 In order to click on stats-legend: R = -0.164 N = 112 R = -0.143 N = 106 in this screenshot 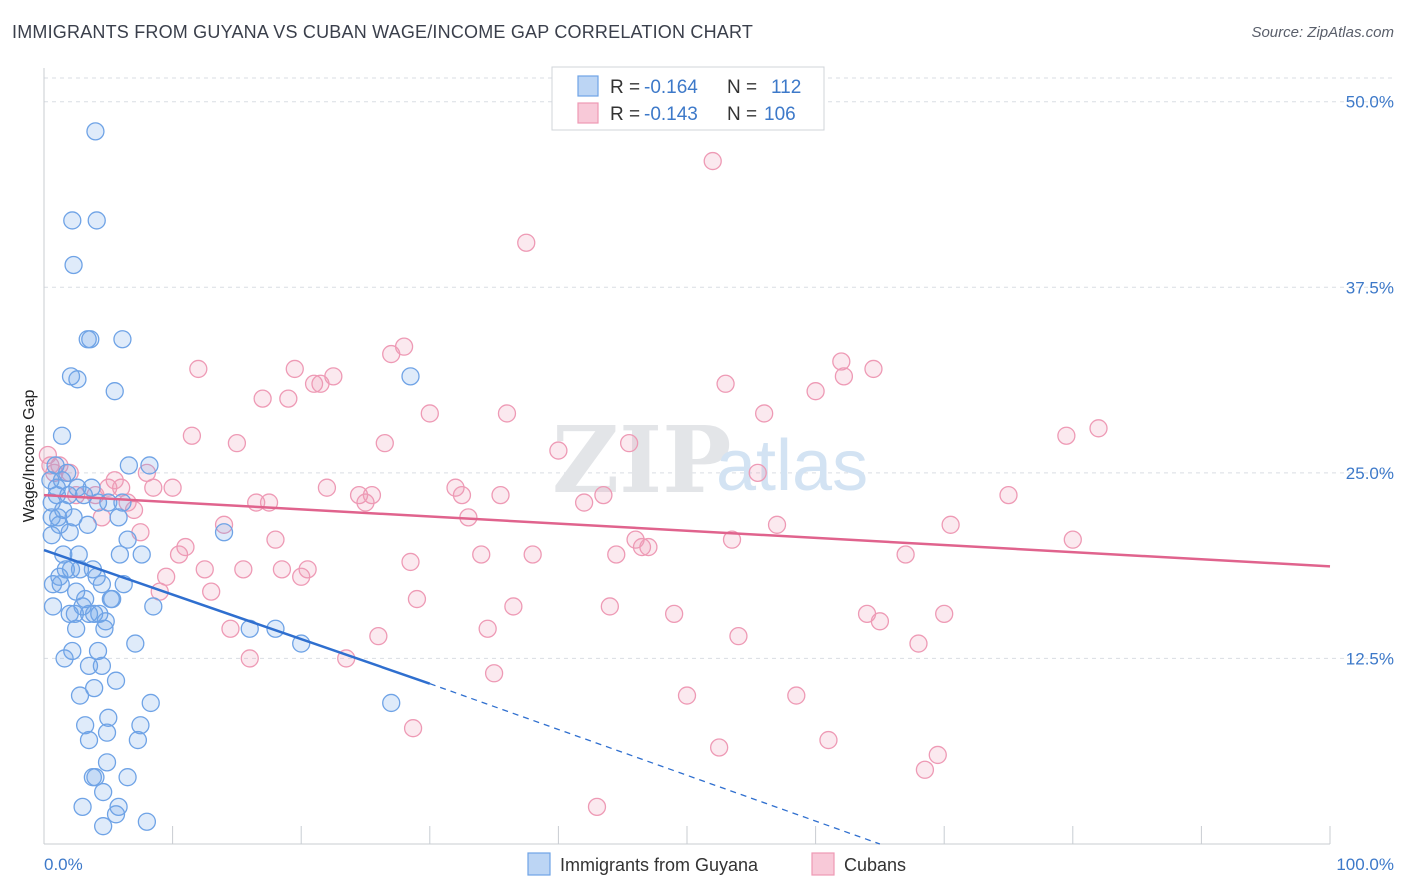, I will do `click(688, 98)`.